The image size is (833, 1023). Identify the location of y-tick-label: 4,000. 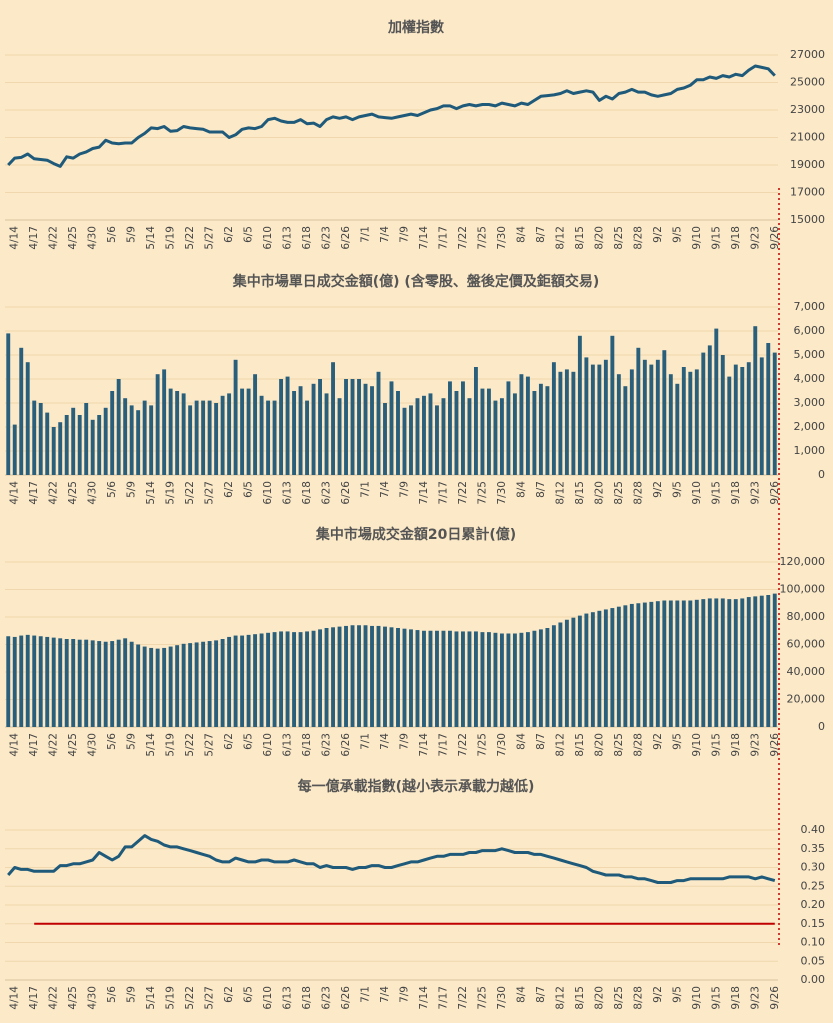
(810, 378).